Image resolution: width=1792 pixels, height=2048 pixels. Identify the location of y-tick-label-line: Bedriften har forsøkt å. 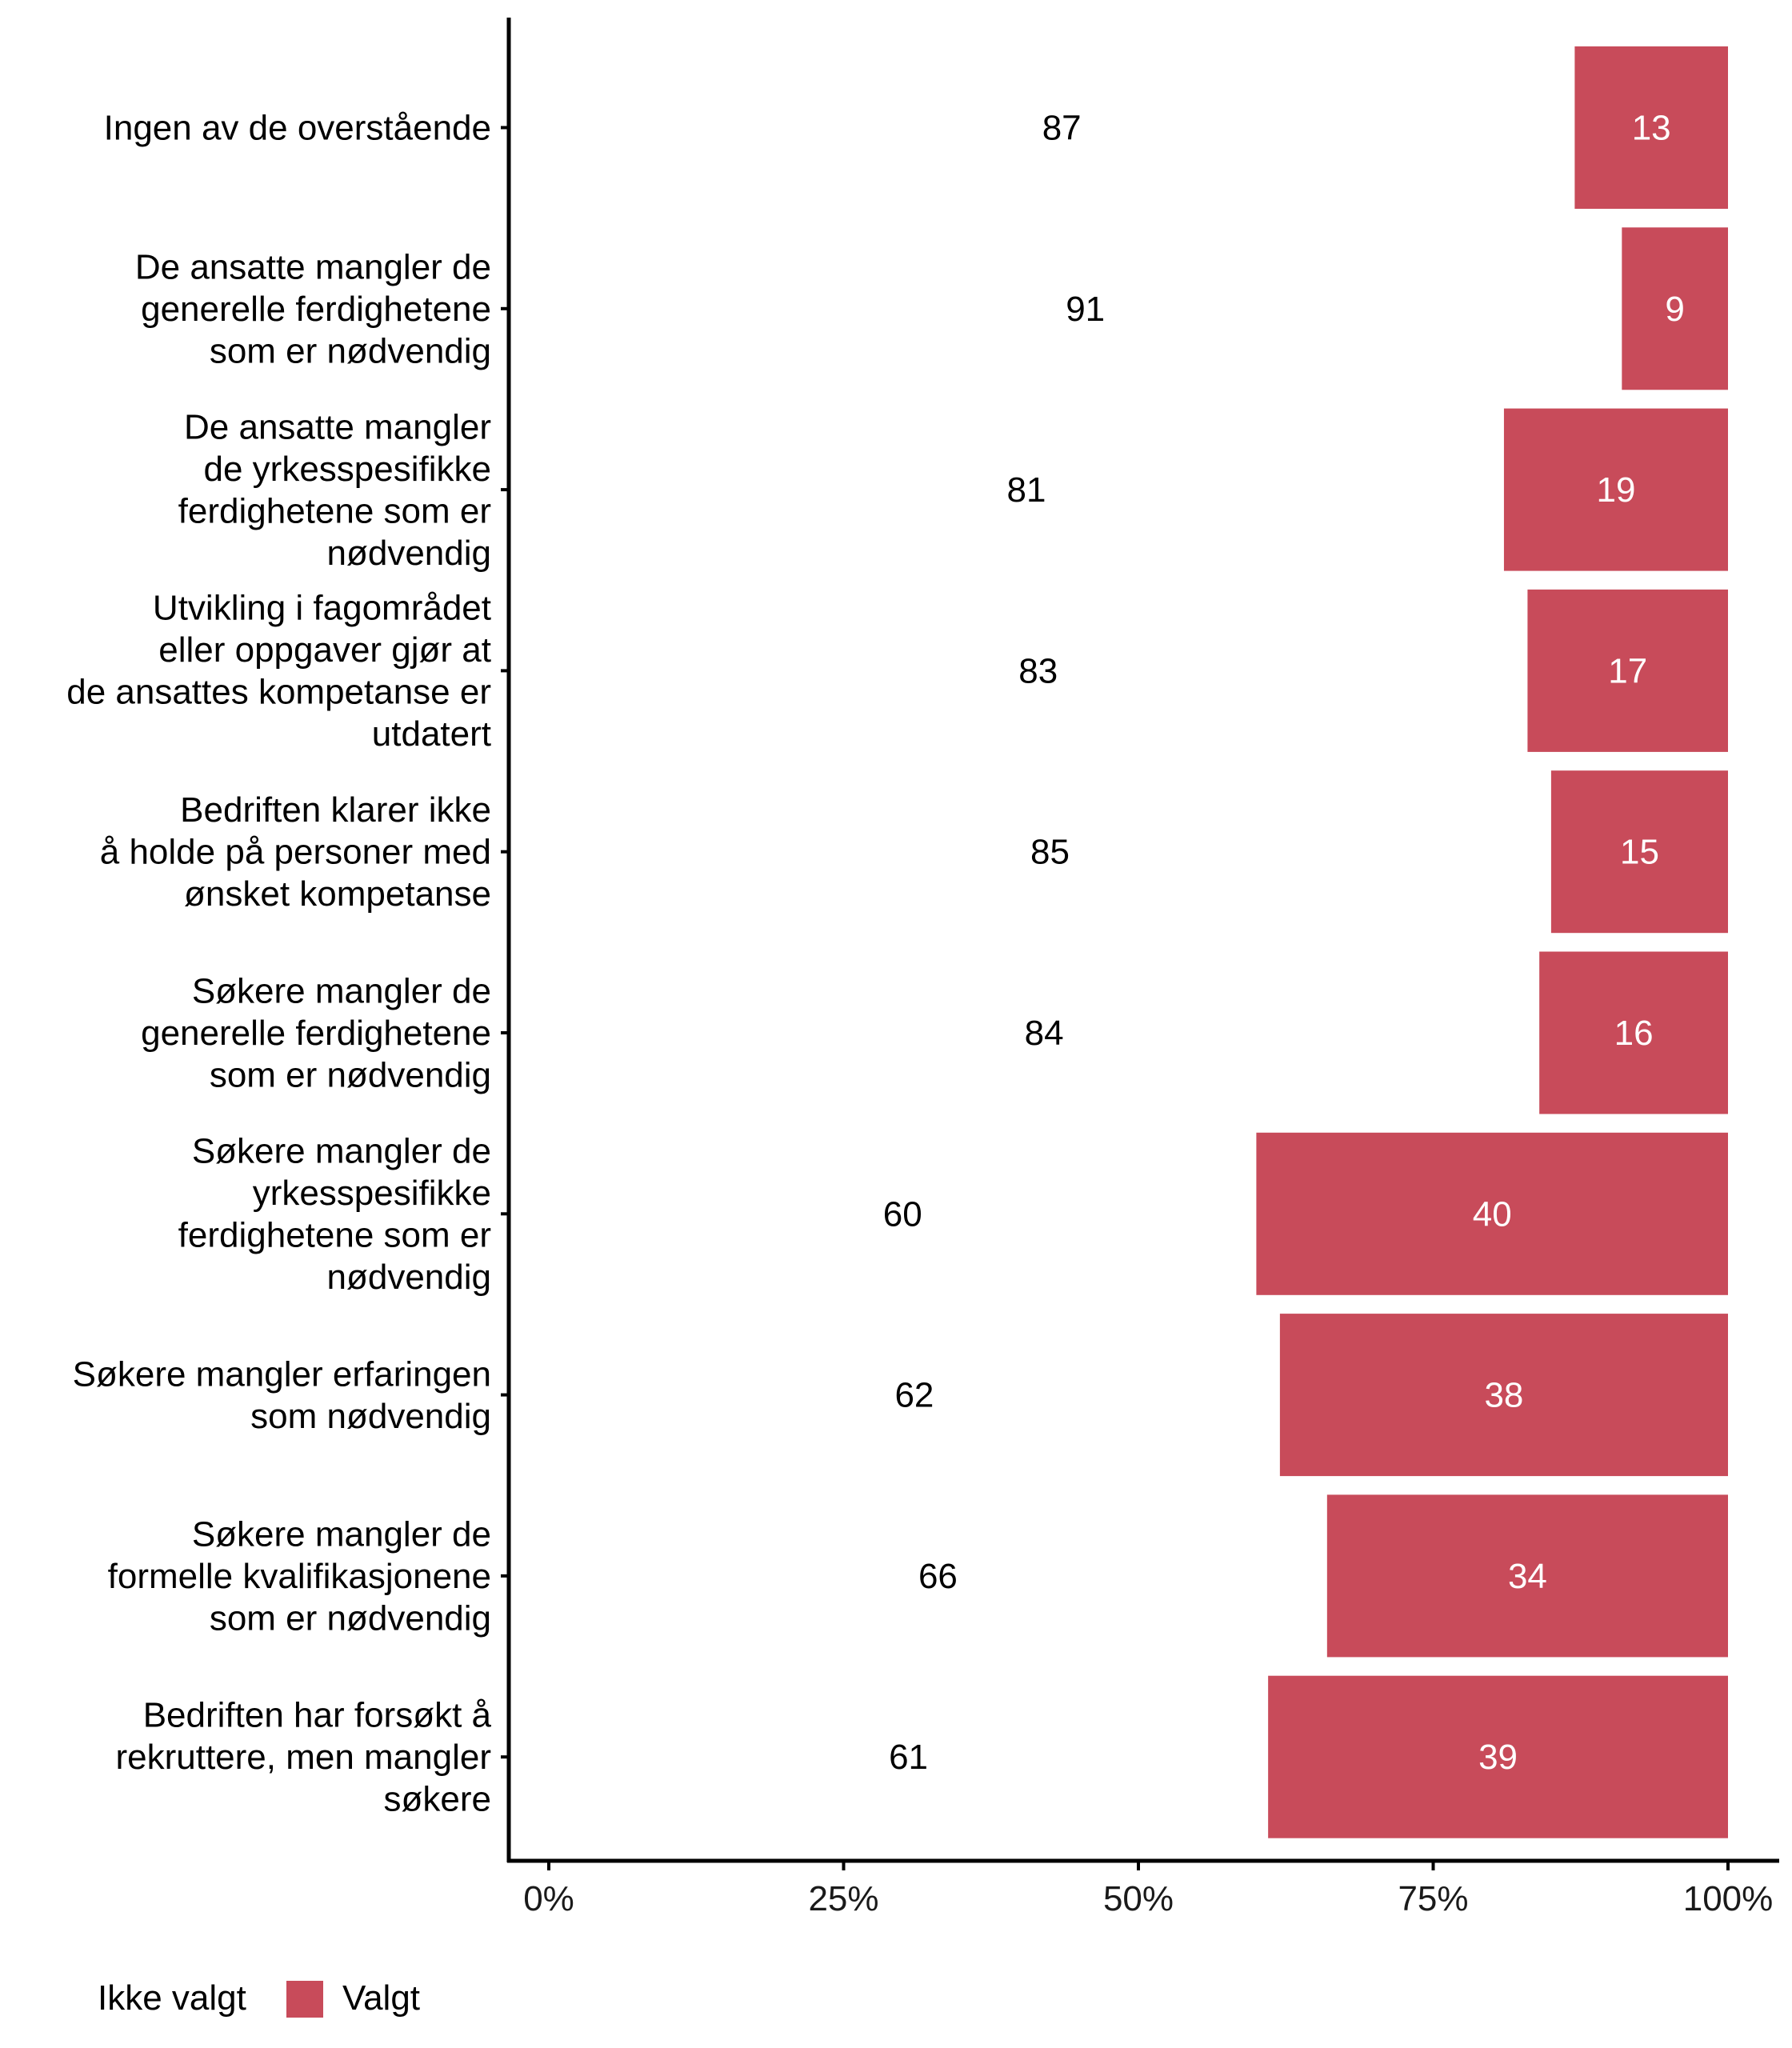
(317, 1715).